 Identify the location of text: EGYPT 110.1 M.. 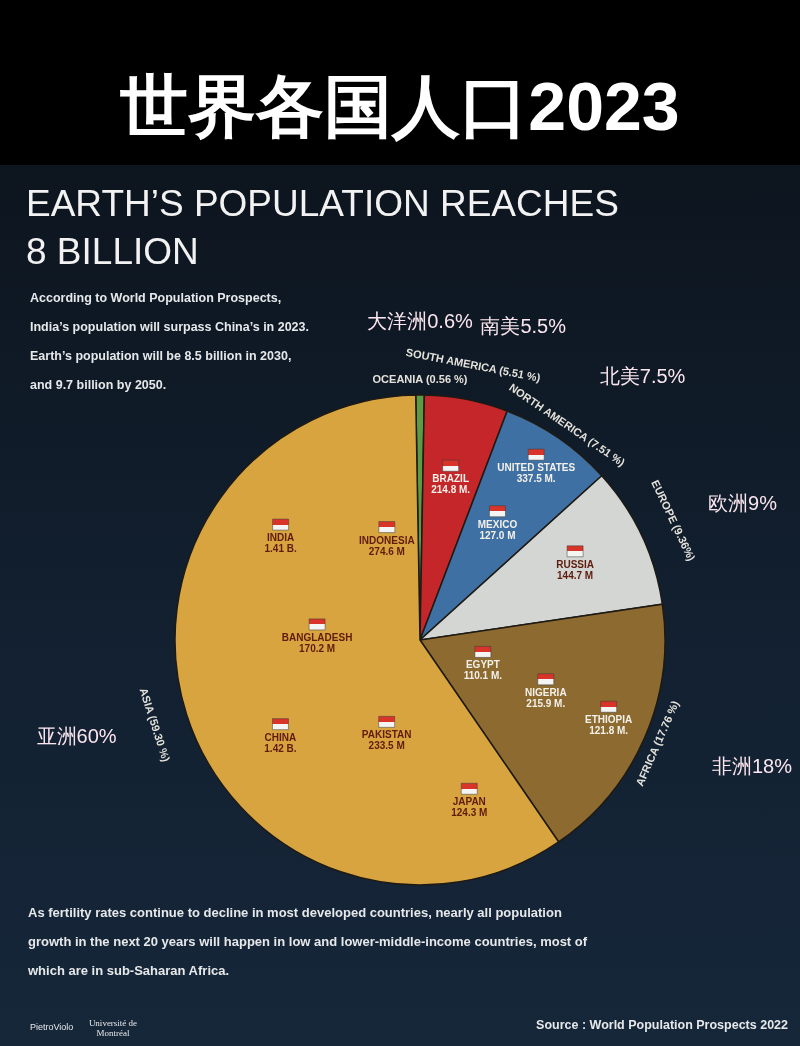
(483, 670).